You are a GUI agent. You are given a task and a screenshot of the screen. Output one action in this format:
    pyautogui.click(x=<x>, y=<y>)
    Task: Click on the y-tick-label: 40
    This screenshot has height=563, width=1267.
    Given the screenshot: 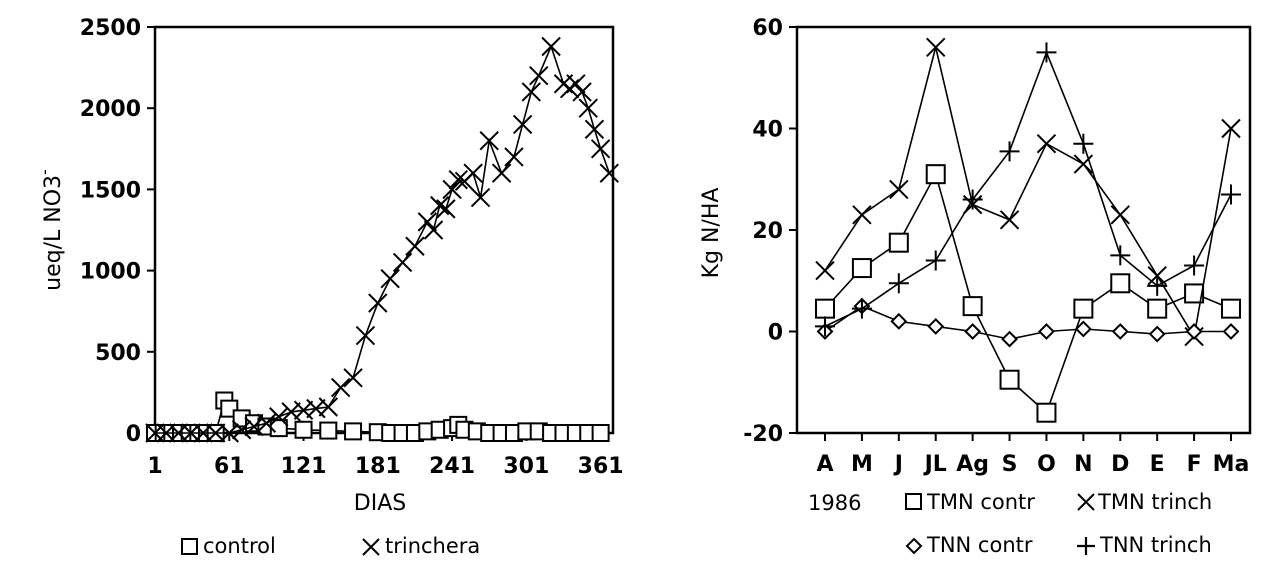 What is the action you would take?
    pyautogui.click(x=767, y=130)
    